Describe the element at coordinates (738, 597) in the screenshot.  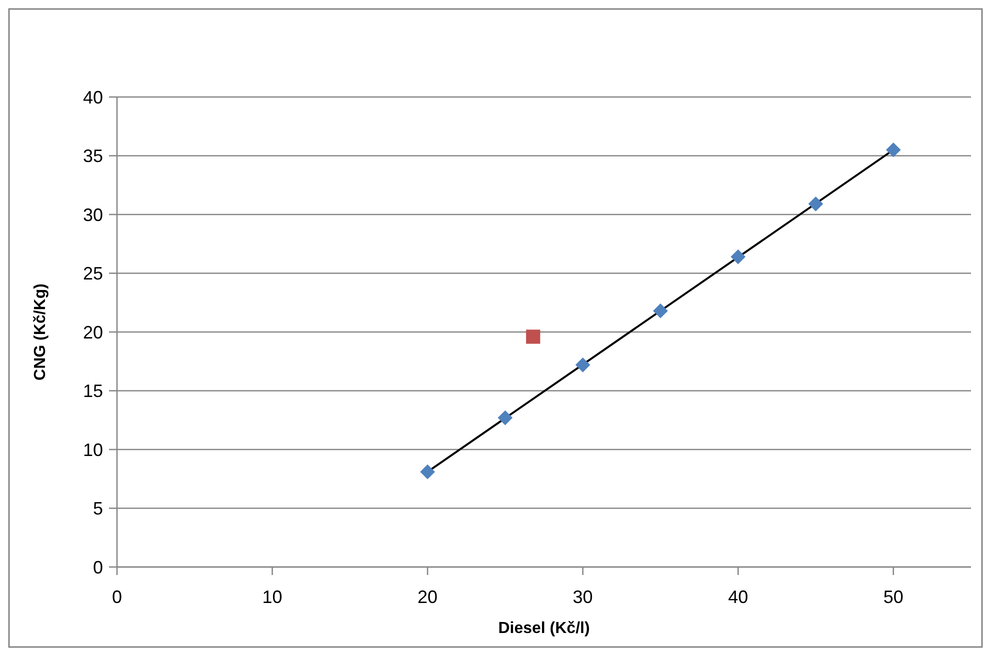
I see `x-tick-label: 40` at that location.